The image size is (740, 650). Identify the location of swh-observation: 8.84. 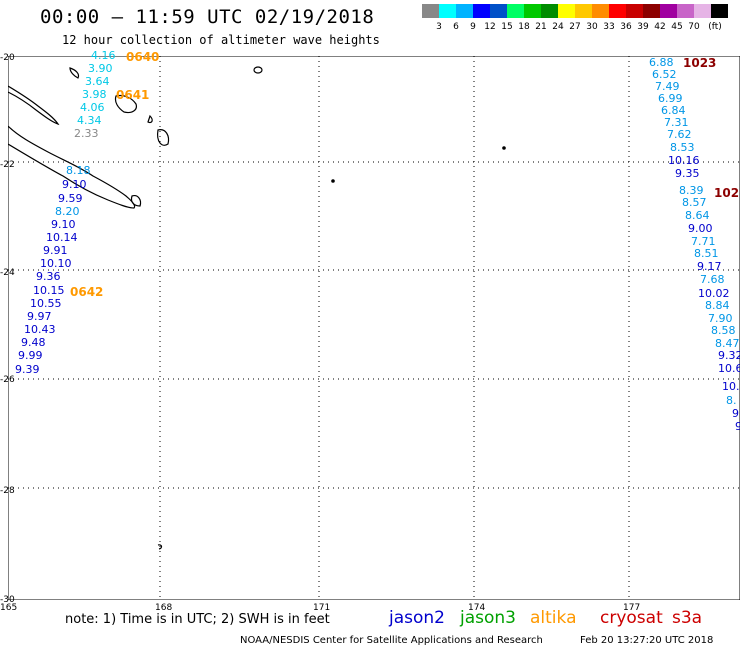
(717, 305).